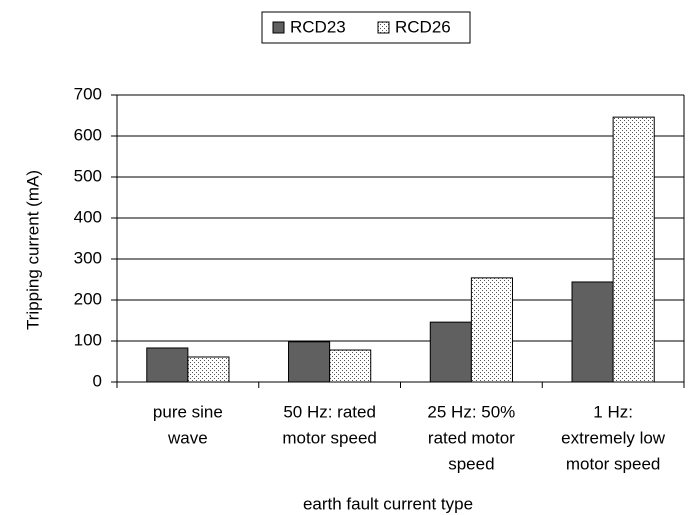 This screenshot has width=689, height=515. What do you see at coordinates (97, 380) in the screenshot?
I see `y-tick-label: 0` at bounding box center [97, 380].